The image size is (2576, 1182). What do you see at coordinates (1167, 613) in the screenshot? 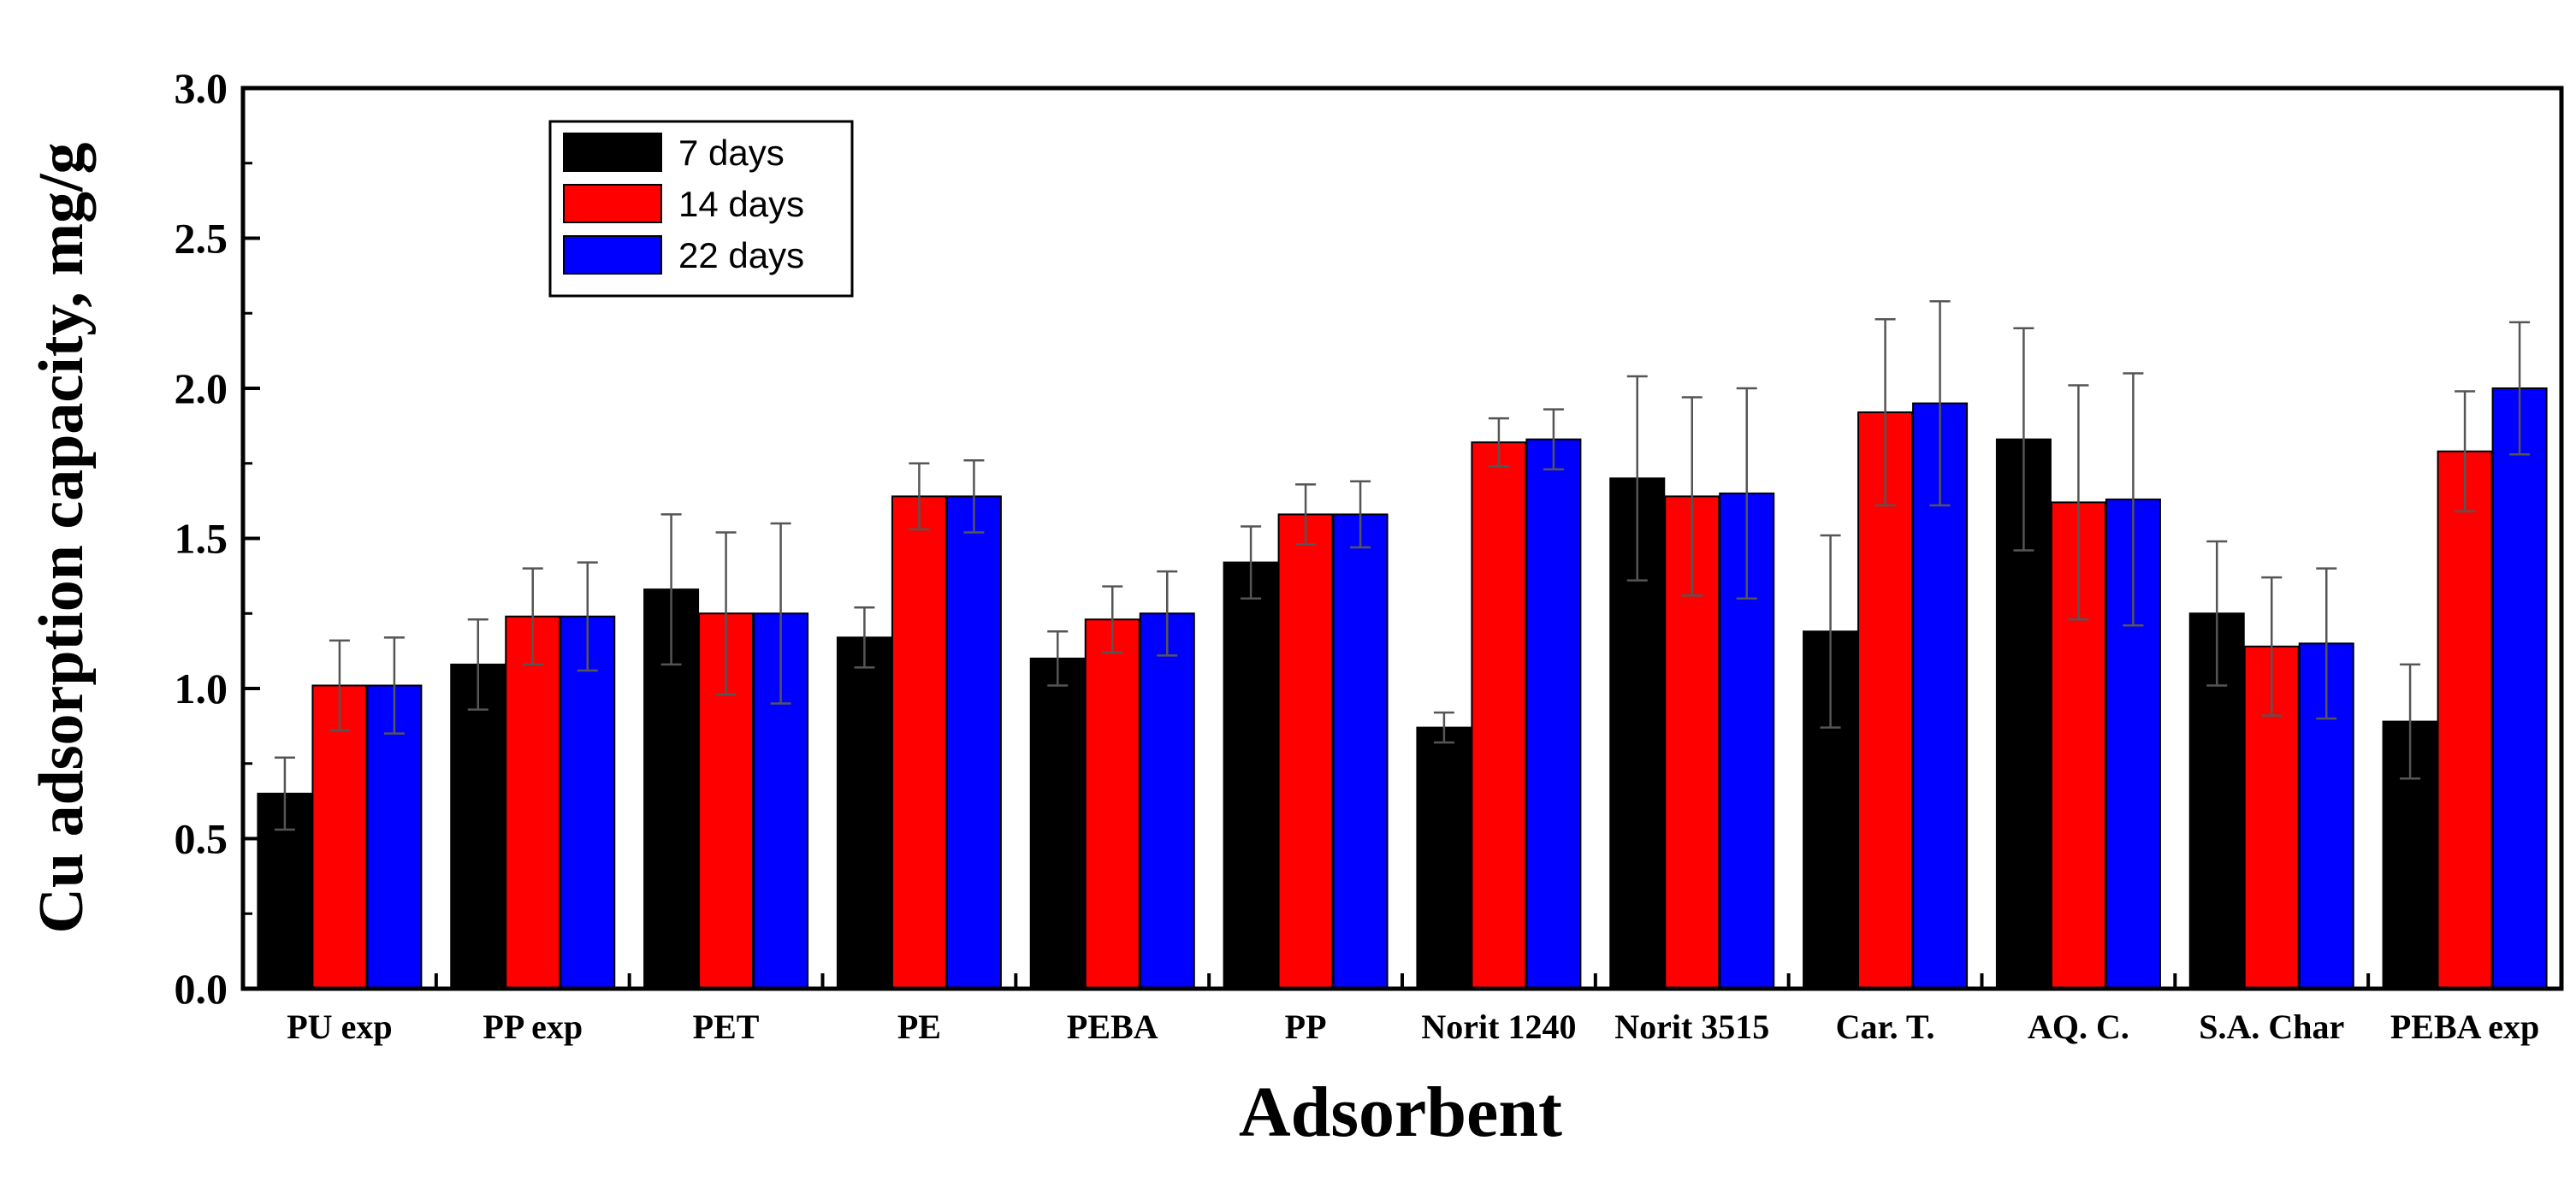
I see `error-bar-22-days-peba` at bounding box center [1167, 613].